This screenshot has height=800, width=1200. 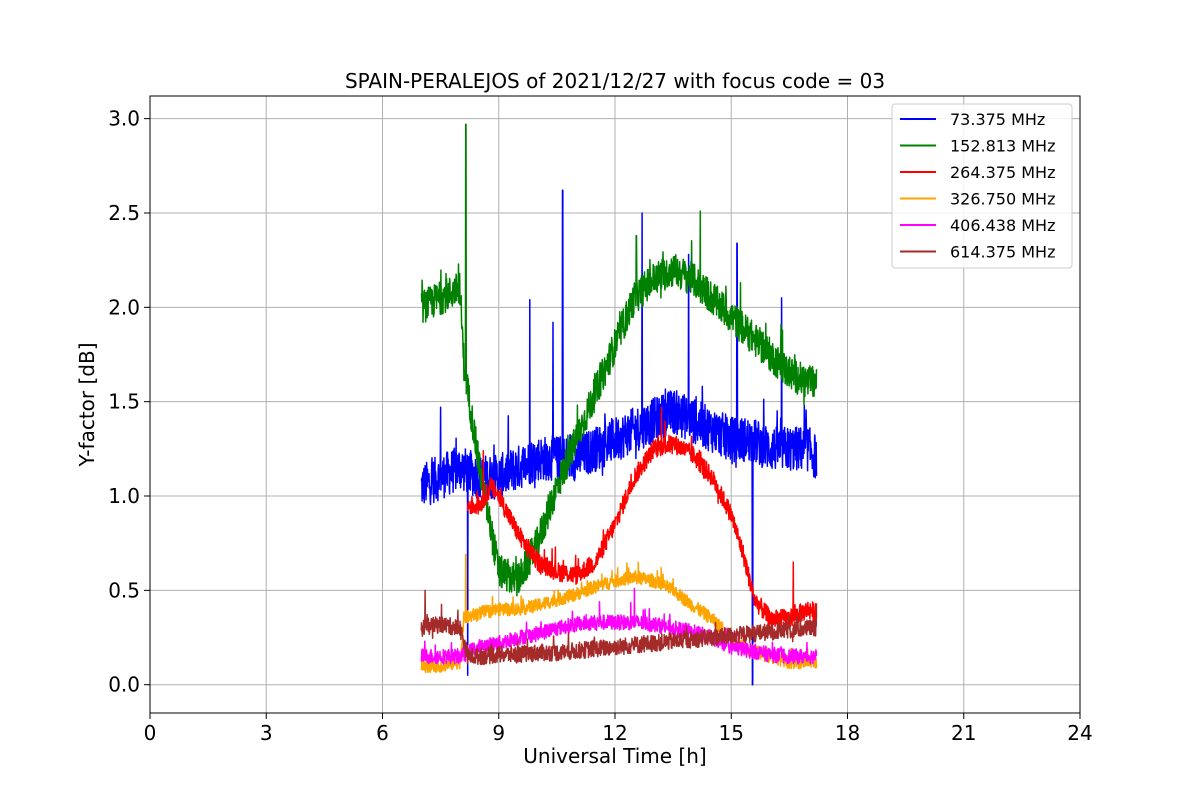 What do you see at coordinates (150, 733) in the screenshot?
I see `x-tick-label: 0` at bounding box center [150, 733].